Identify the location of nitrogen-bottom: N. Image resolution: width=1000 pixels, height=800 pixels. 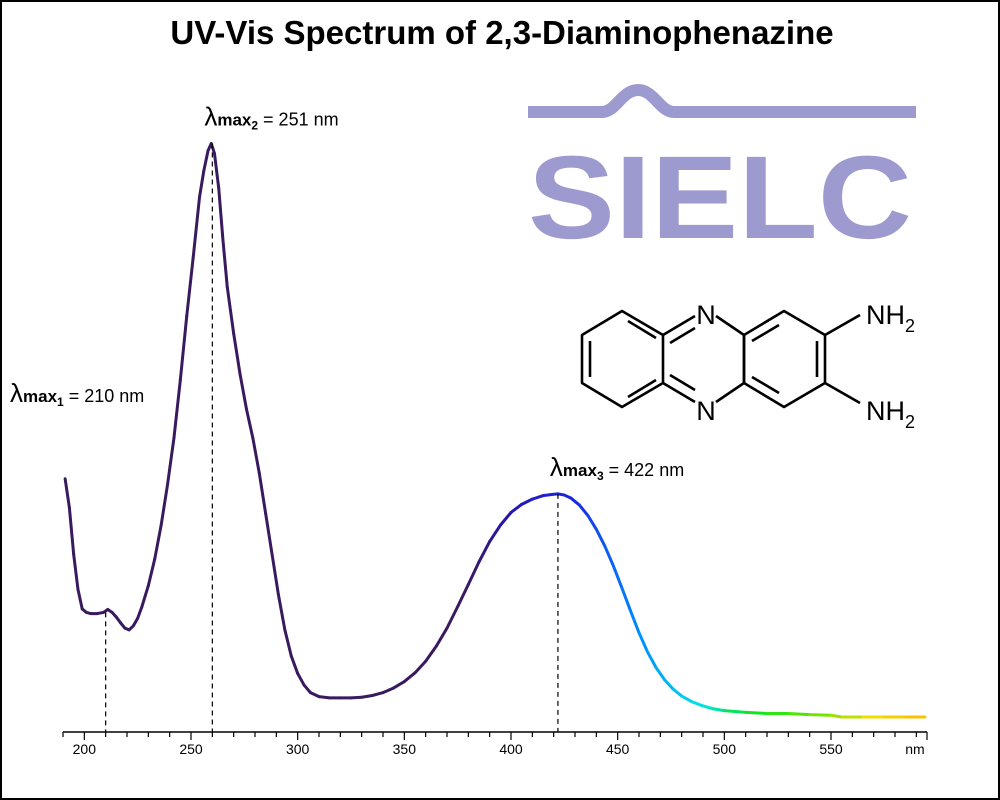
(706, 411).